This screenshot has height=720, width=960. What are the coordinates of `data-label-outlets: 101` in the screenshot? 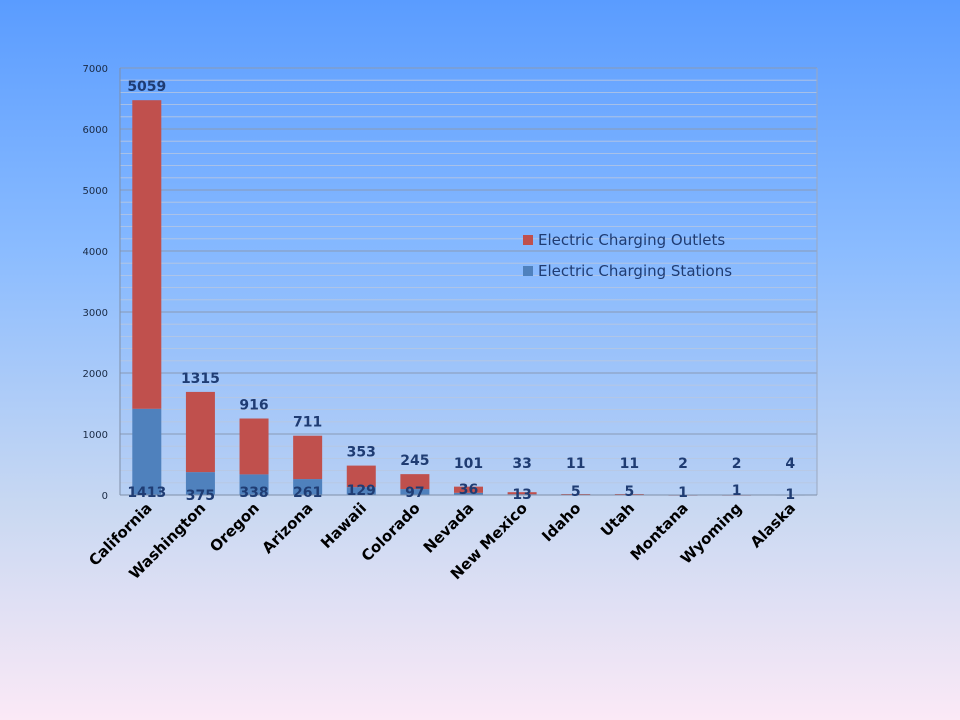 It's located at (468, 464).